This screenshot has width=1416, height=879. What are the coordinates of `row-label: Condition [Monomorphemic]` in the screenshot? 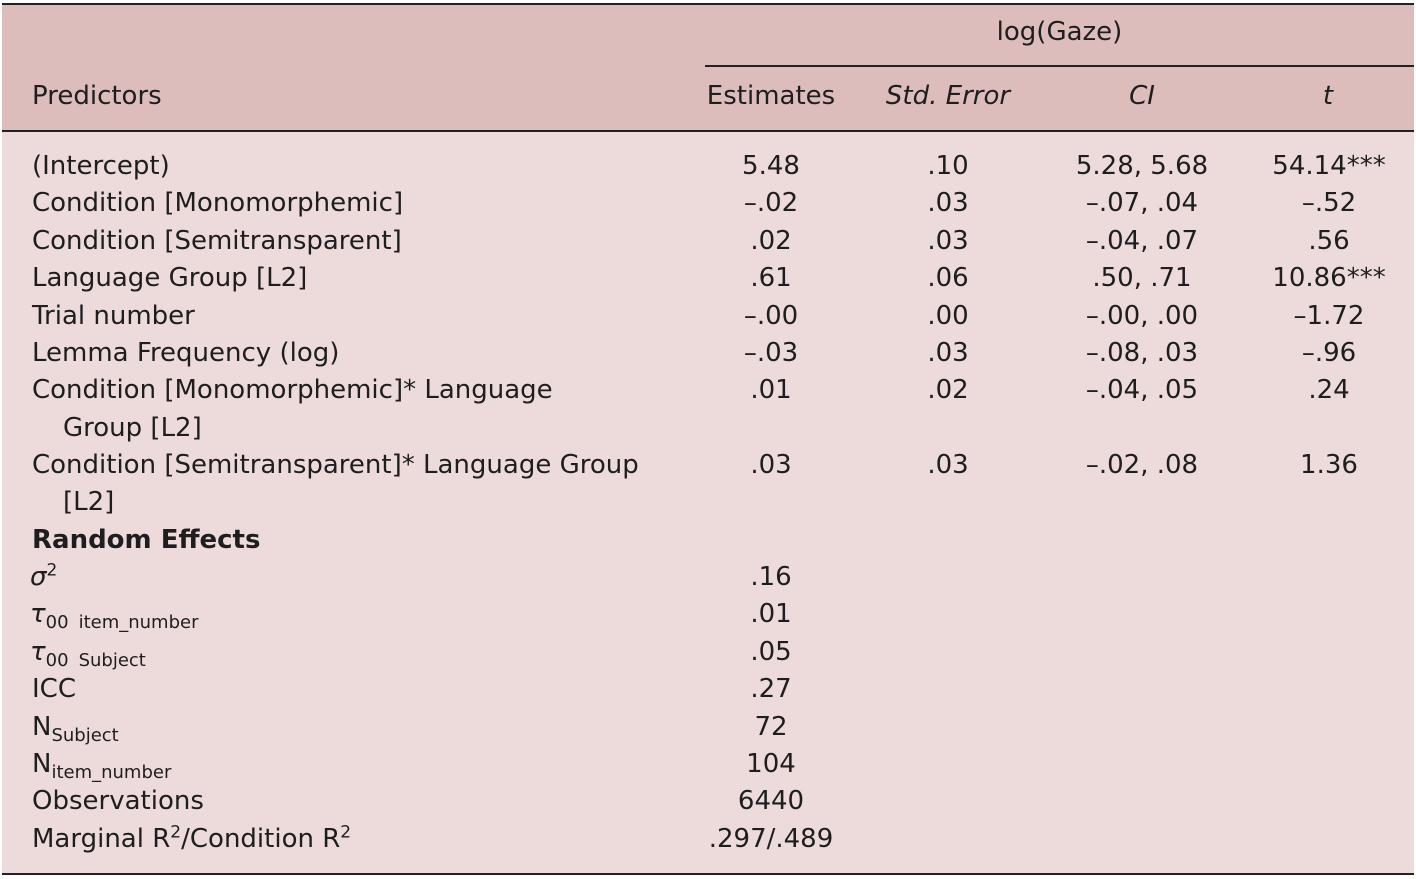 It's located at (218, 203).